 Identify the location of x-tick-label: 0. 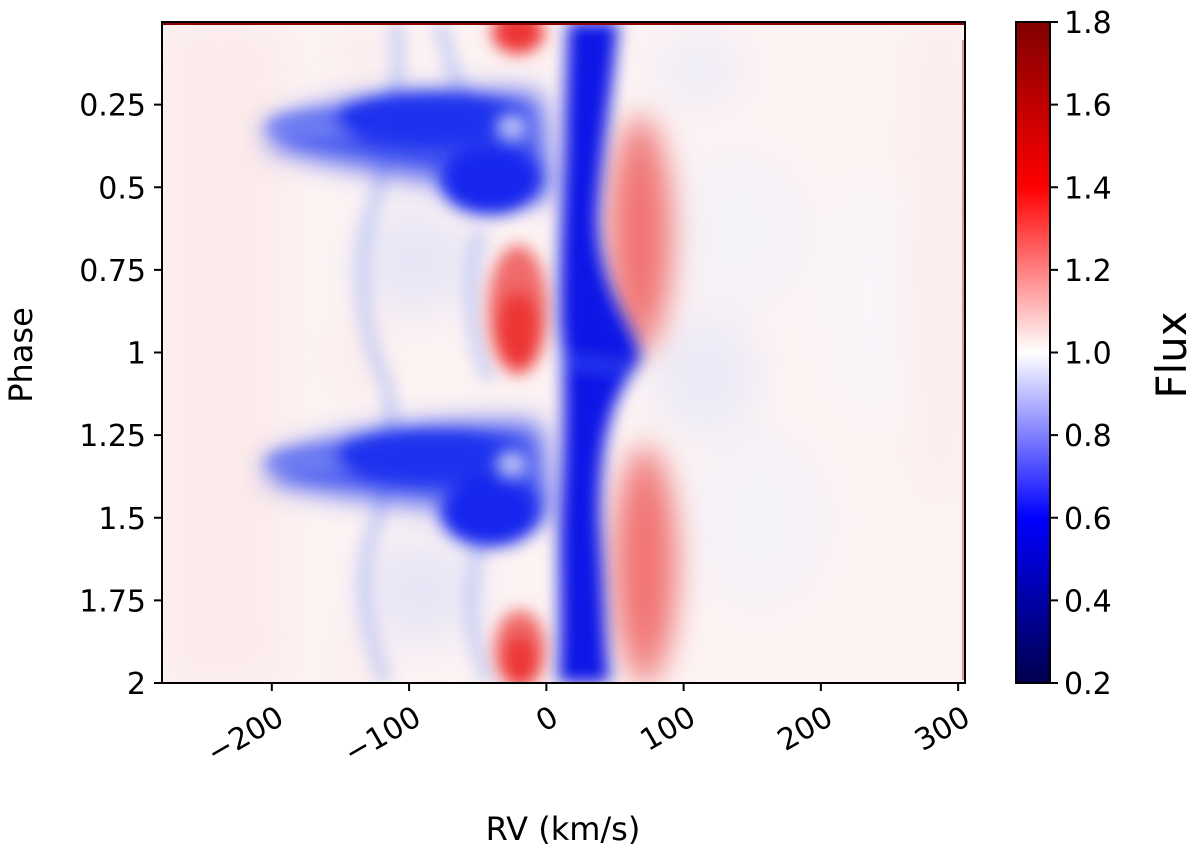
(547, 720).